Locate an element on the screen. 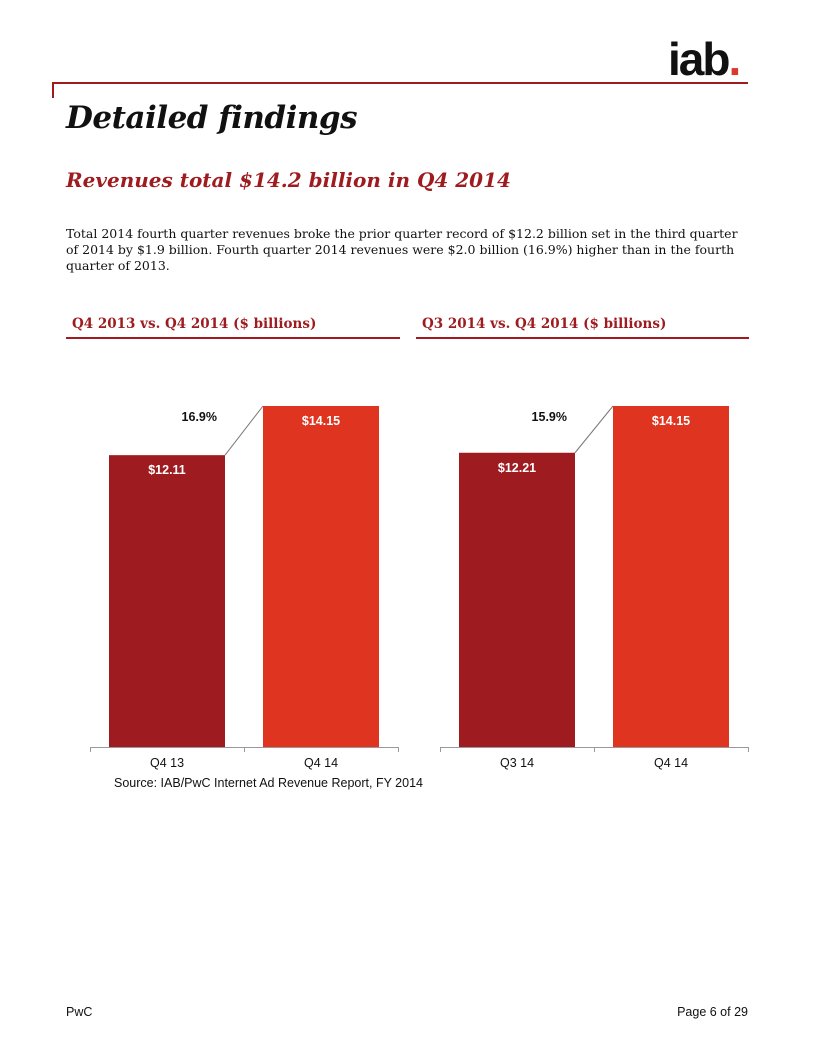 The image size is (816, 1056). footer-brand: PwC is located at coordinates (79, 1012).